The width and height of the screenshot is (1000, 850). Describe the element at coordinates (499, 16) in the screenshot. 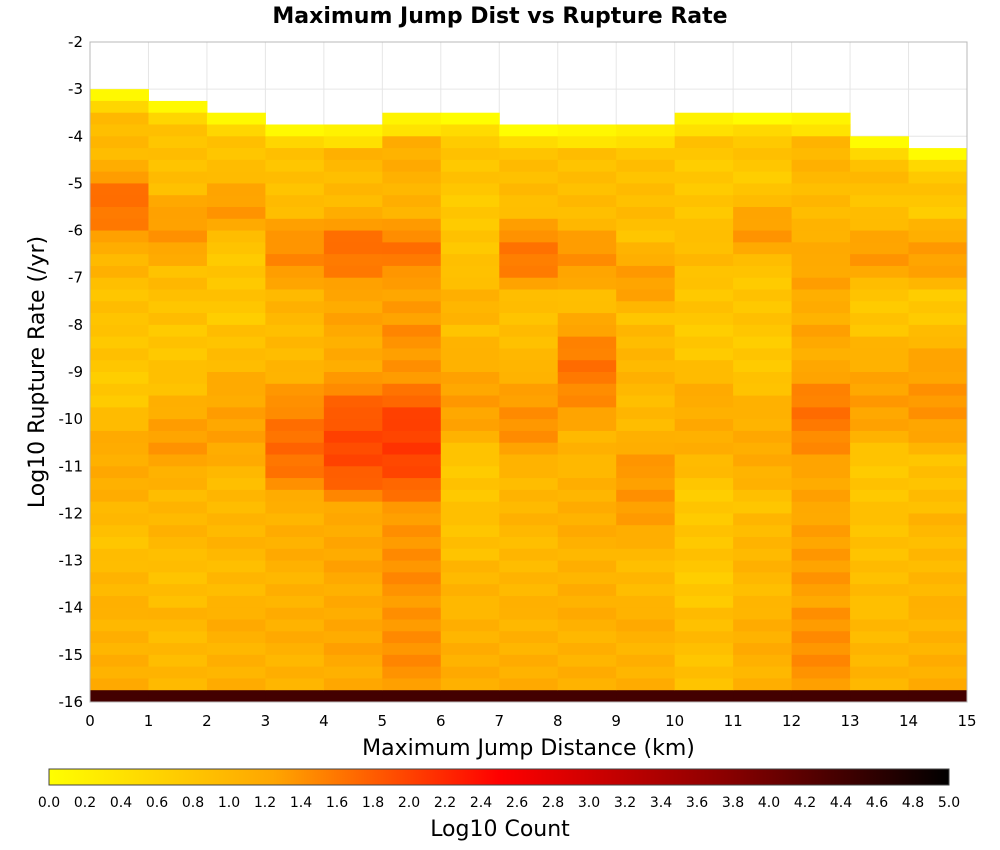

I see `chart-title: Maximum Jump Dist vs Rupture Rate` at that location.